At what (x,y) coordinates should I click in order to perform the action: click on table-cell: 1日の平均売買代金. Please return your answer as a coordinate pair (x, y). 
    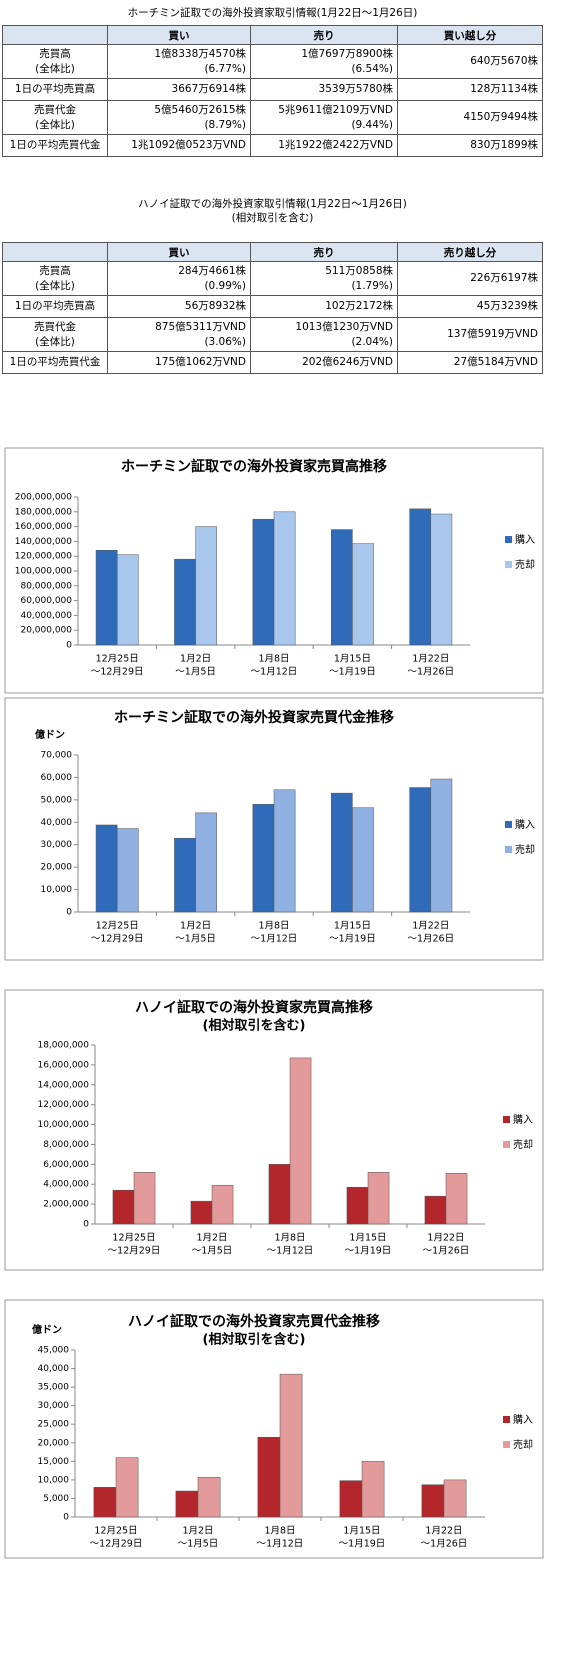
    Looking at the image, I should click on (55, 362).